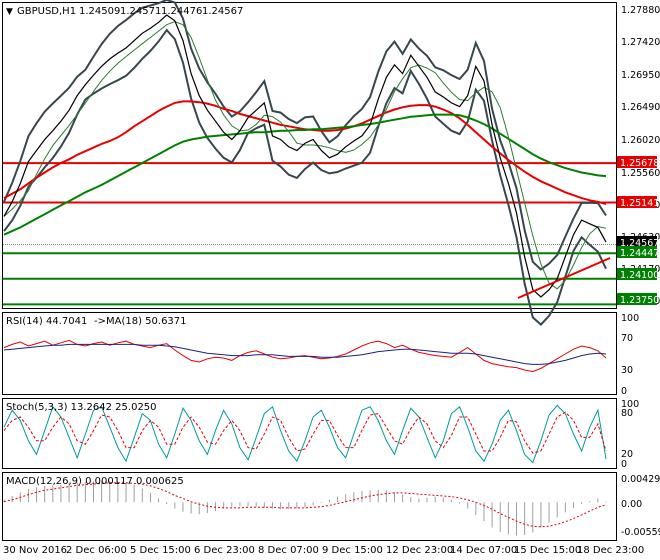 The height and width of the screenshot is (560, 660). What do you see at coordinates (639, 203) in the screenshot?
I see `level-tag-label: 1.25141` at bounding box center [639, 203].